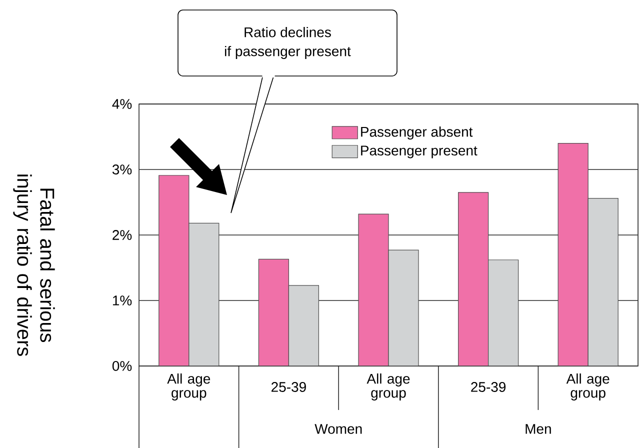 This screenshot has height=448, width=639. Describe the element at coordinates (338, 429) in the screenshot. I see `text: Women` at that location.